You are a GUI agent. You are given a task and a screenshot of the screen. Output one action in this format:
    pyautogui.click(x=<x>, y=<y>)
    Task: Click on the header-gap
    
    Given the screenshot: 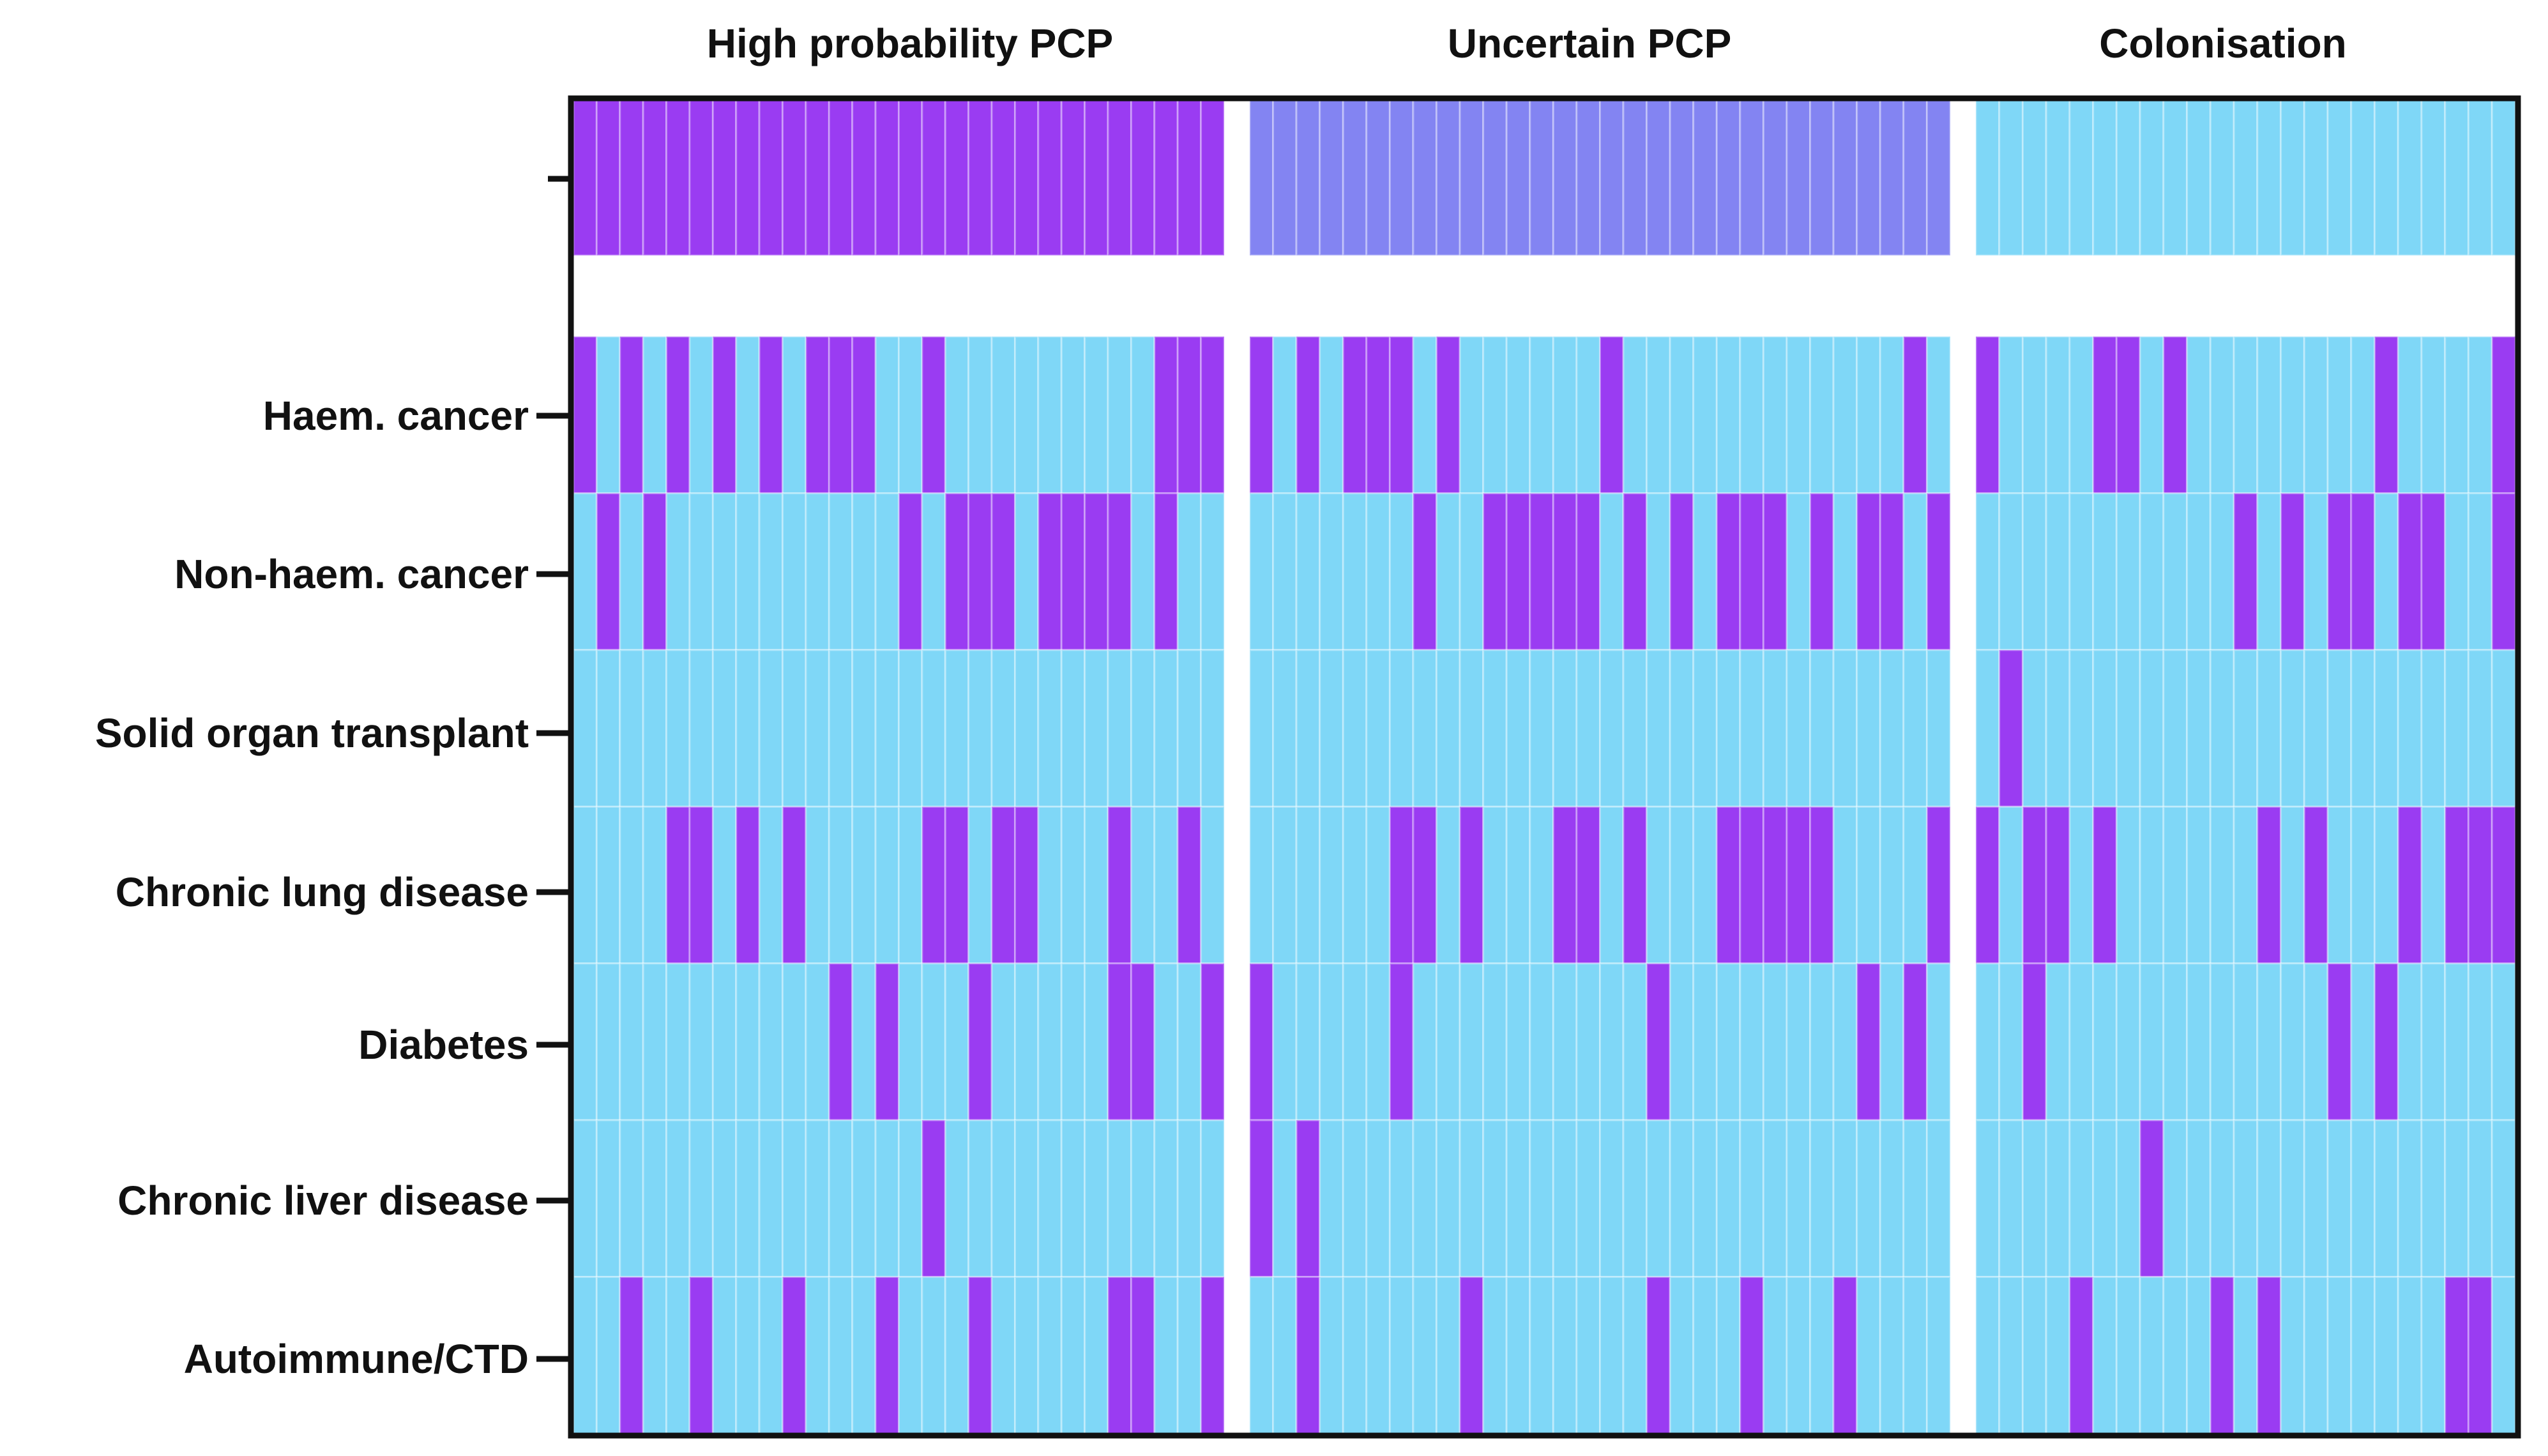 What is the action you would take?
    pyautogui.click(x=1544, y=296)
    